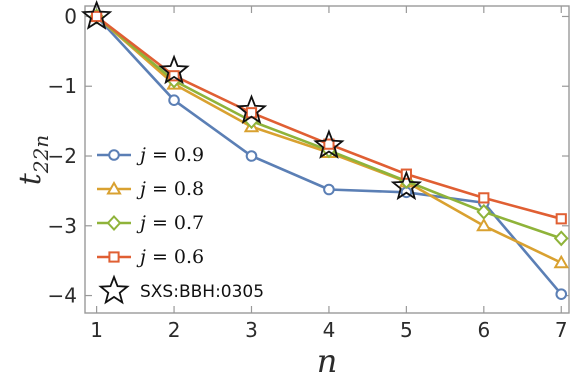  I want to click on legend-label: j = 0.8, so click(170, 189).